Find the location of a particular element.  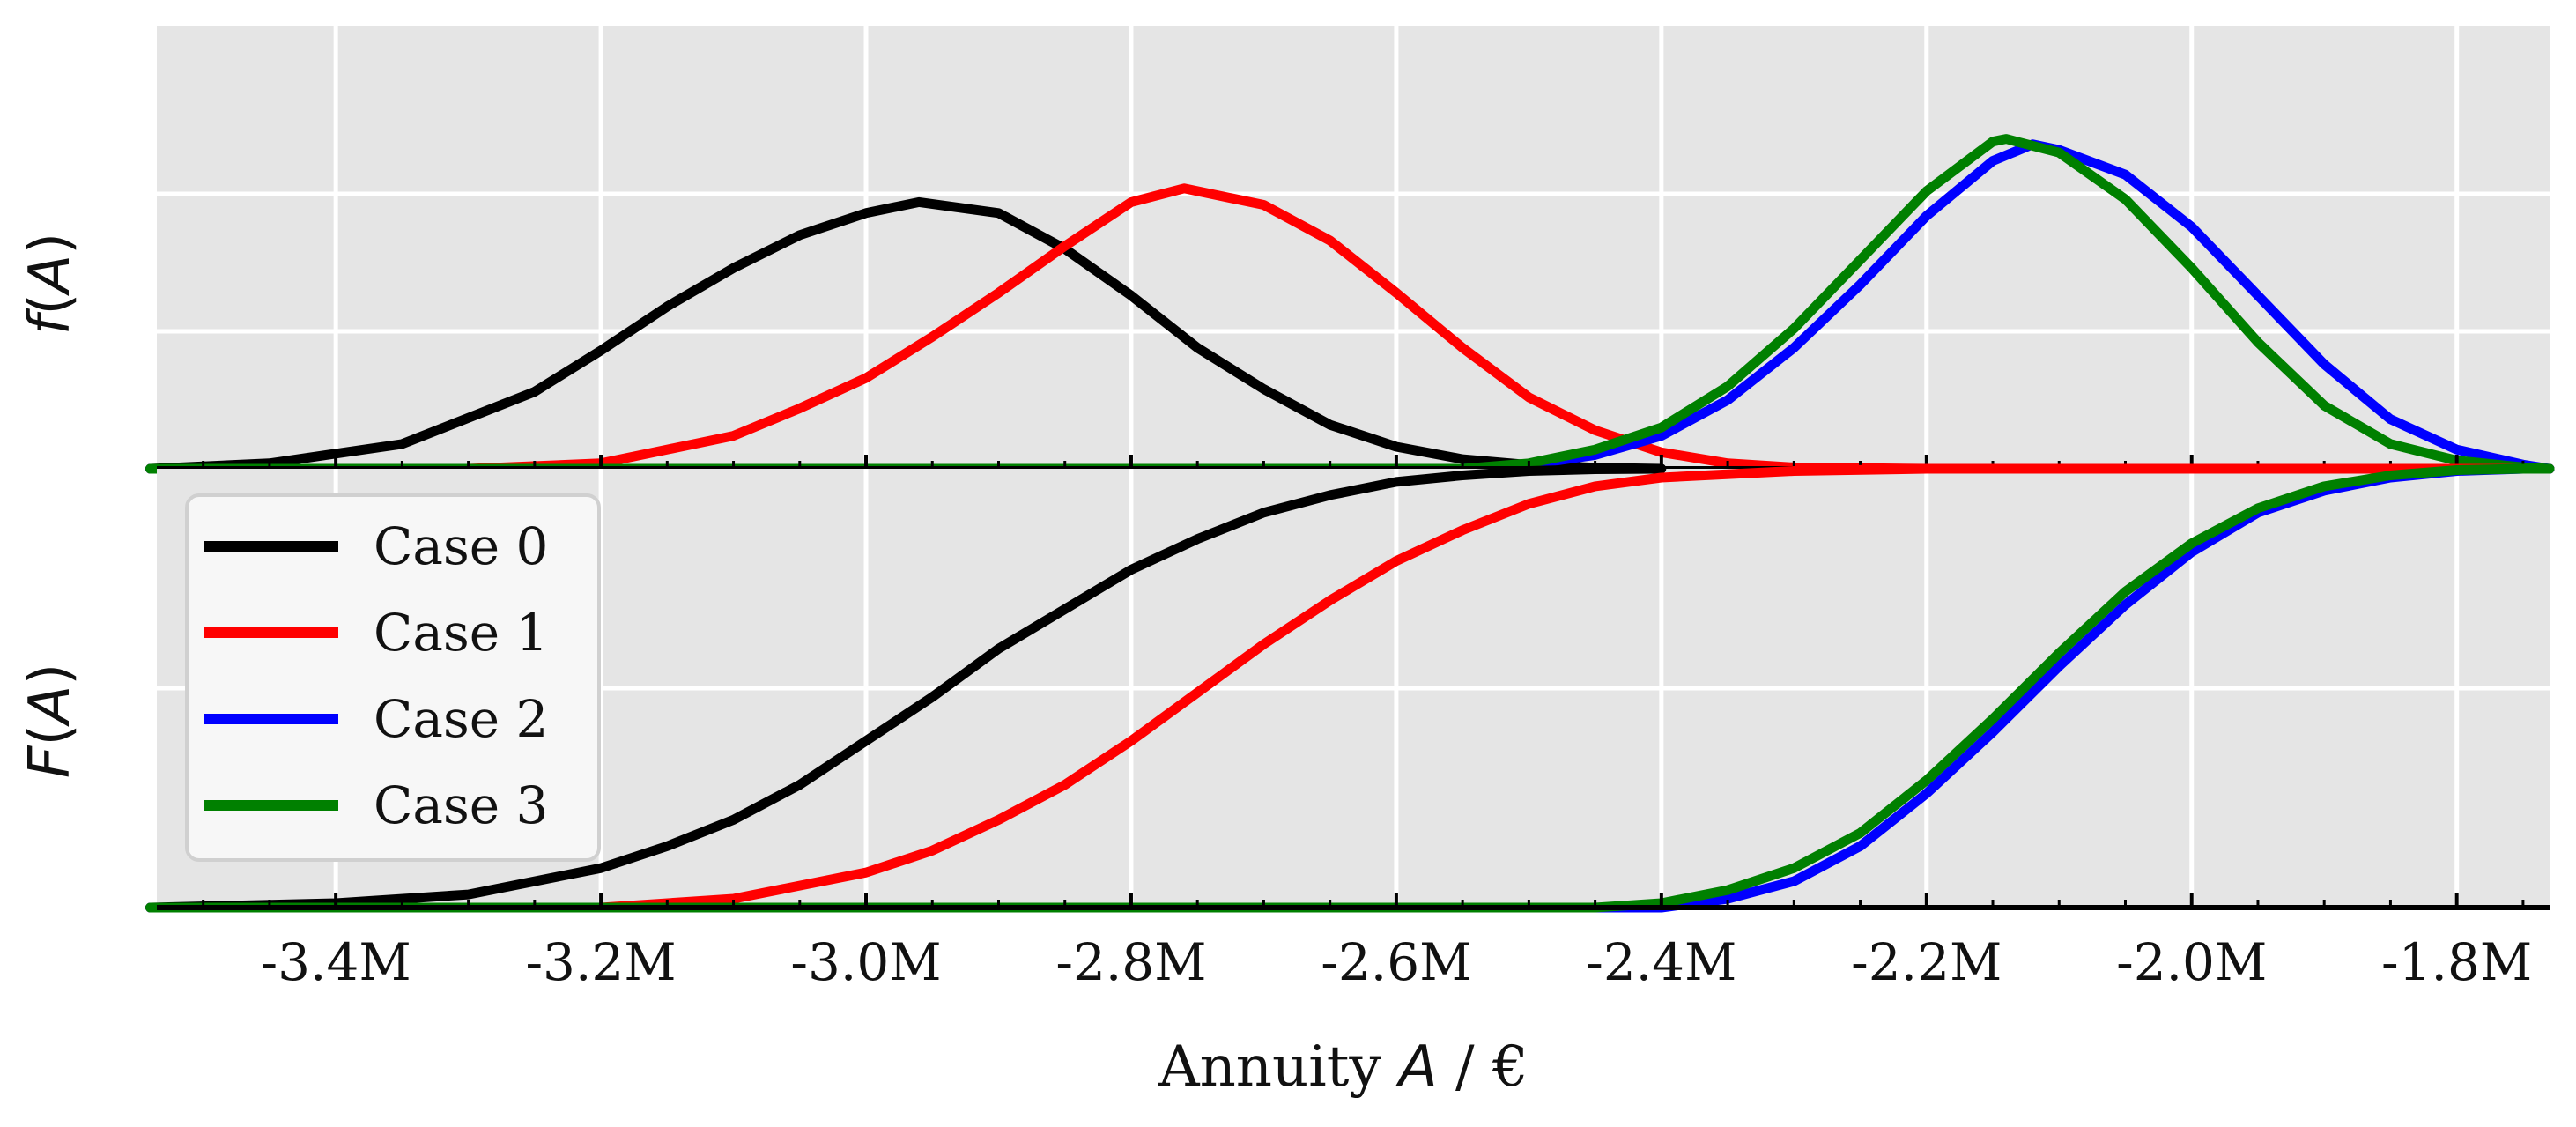

legend-label-0: Case 0 is located at coordinates (461, 546).